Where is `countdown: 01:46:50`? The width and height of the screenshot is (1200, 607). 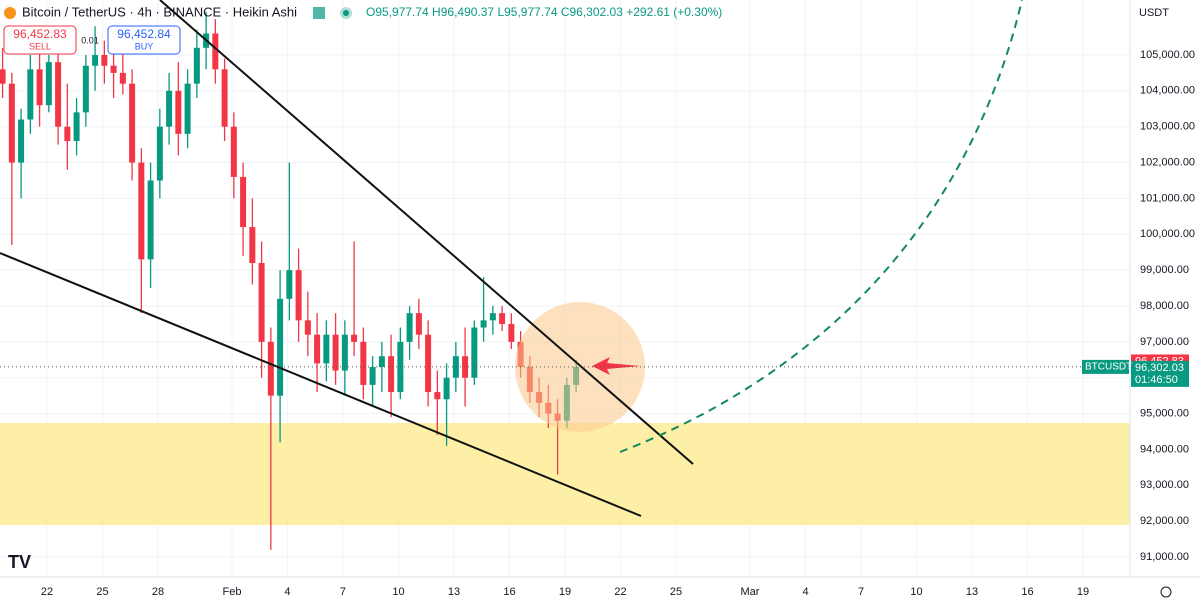
countdown: 01:46:50 is located at coordinates (1156, 380).